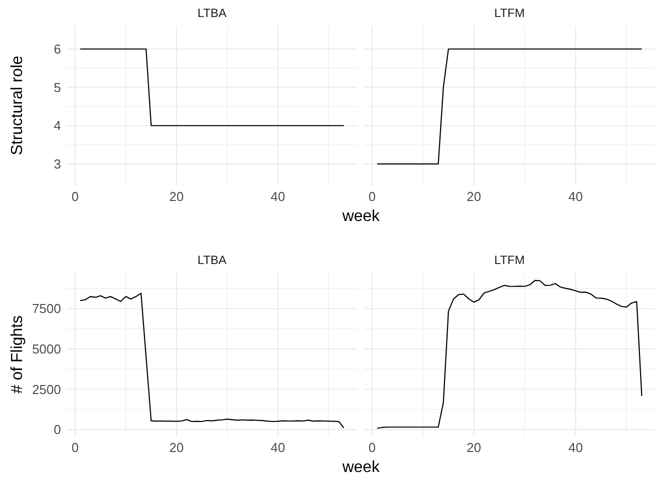 Image resolution: width=662 pixels, height=481 pixels. I want to click on y-tick-label: 5000, so click(46, 348).